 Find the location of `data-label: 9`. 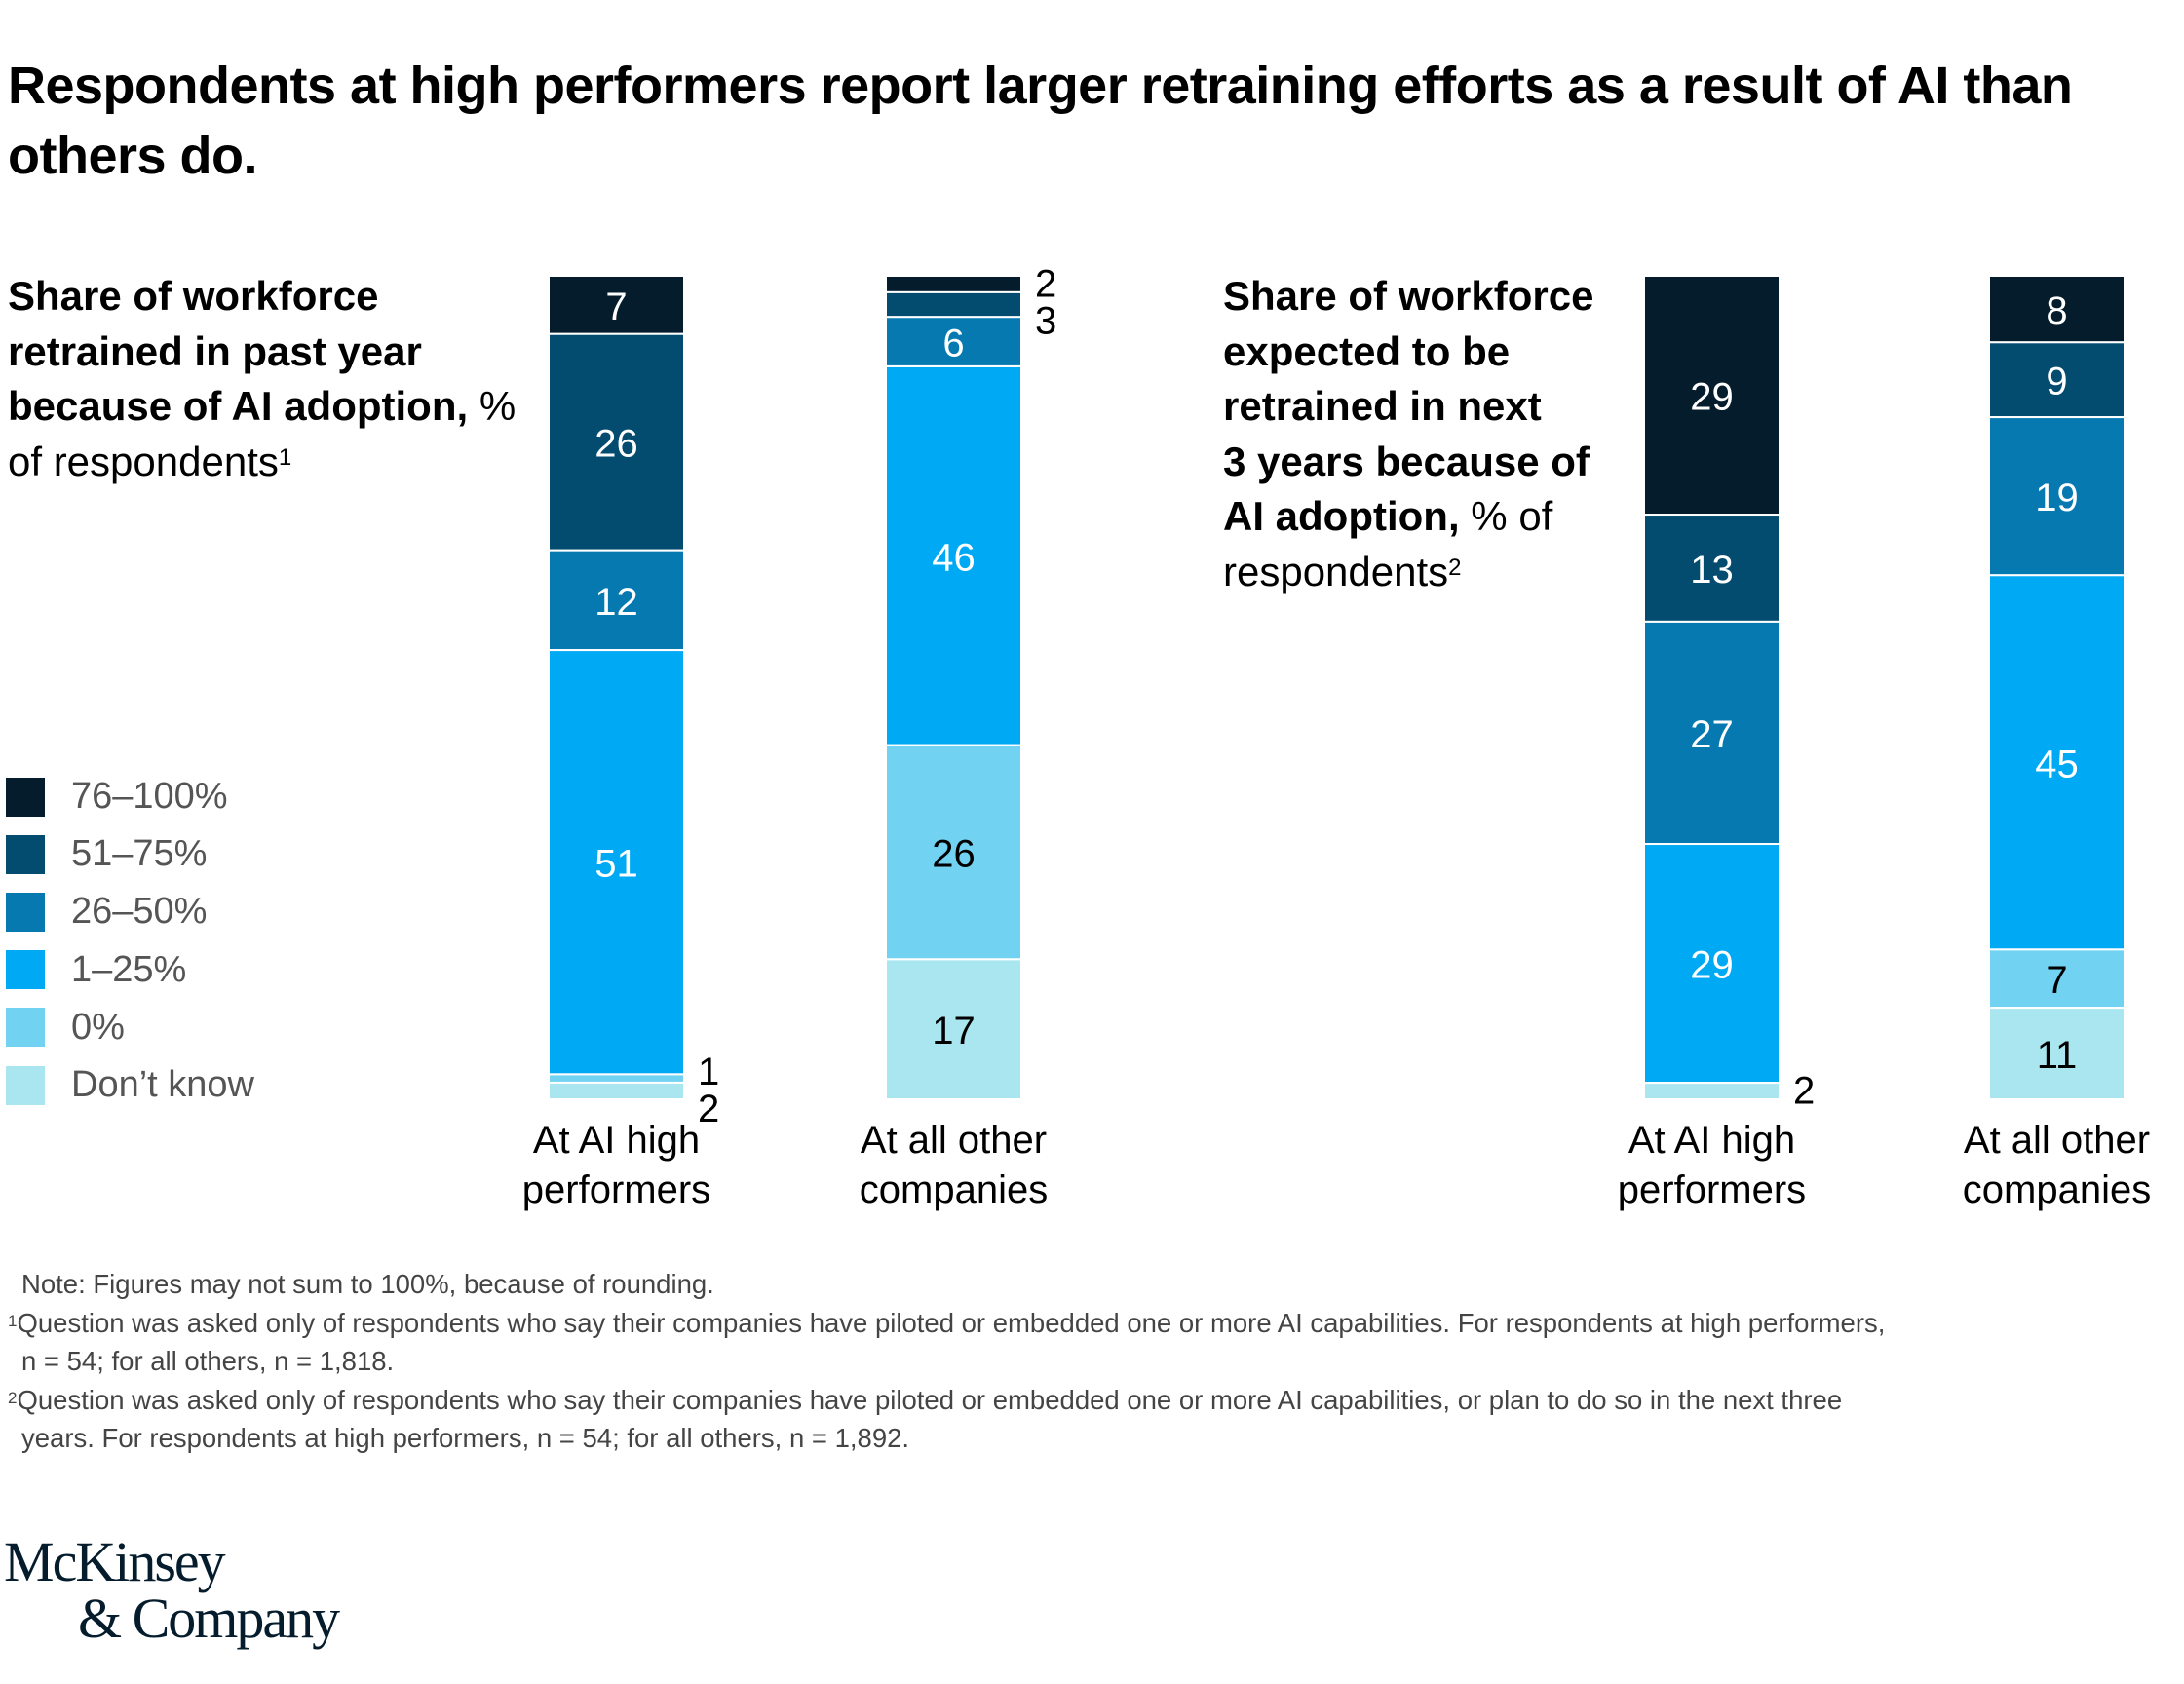

data-label: 9 is located at coordinates (2056, 382).